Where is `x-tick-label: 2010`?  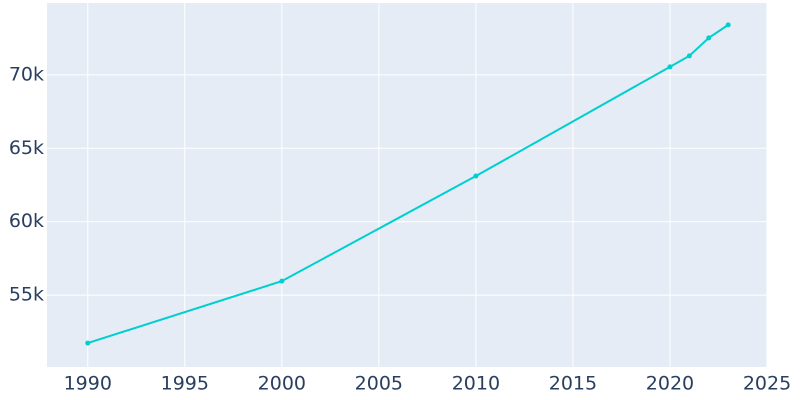
x-tick-label: 2010 is located at coordinates (476, 384).